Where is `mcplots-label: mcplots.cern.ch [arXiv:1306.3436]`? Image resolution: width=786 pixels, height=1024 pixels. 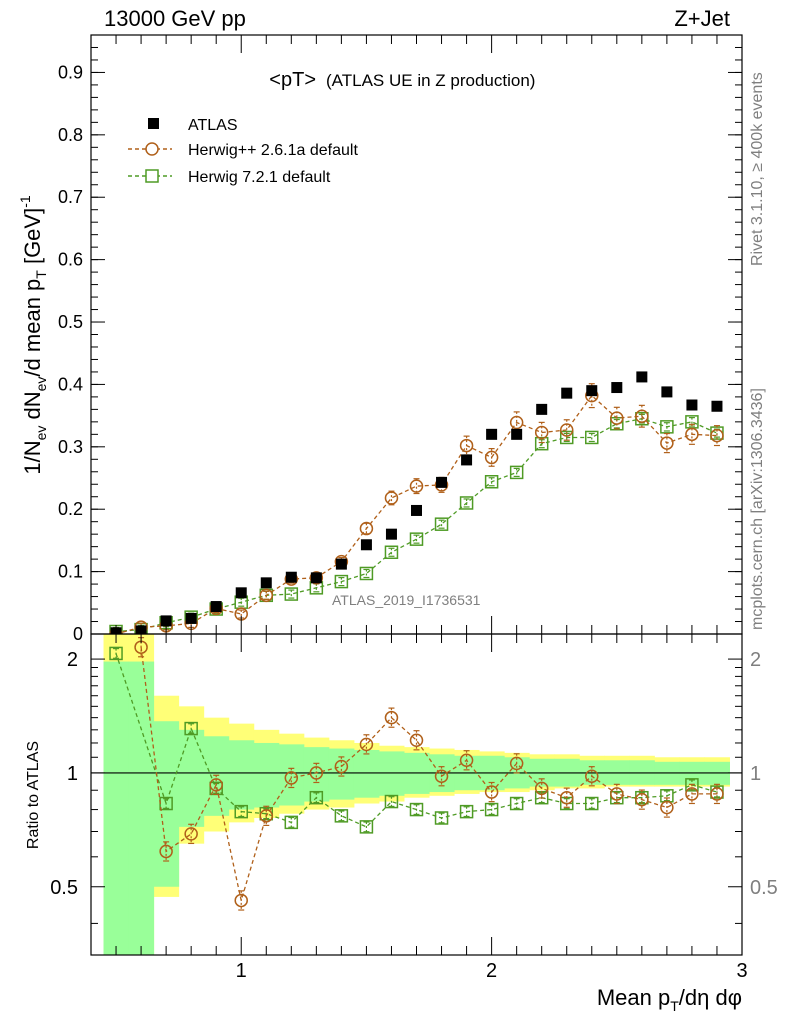 mcplots-label: mcplots.cern.ch [arXiv:1306.3436] is located at coordinates (757, 509).